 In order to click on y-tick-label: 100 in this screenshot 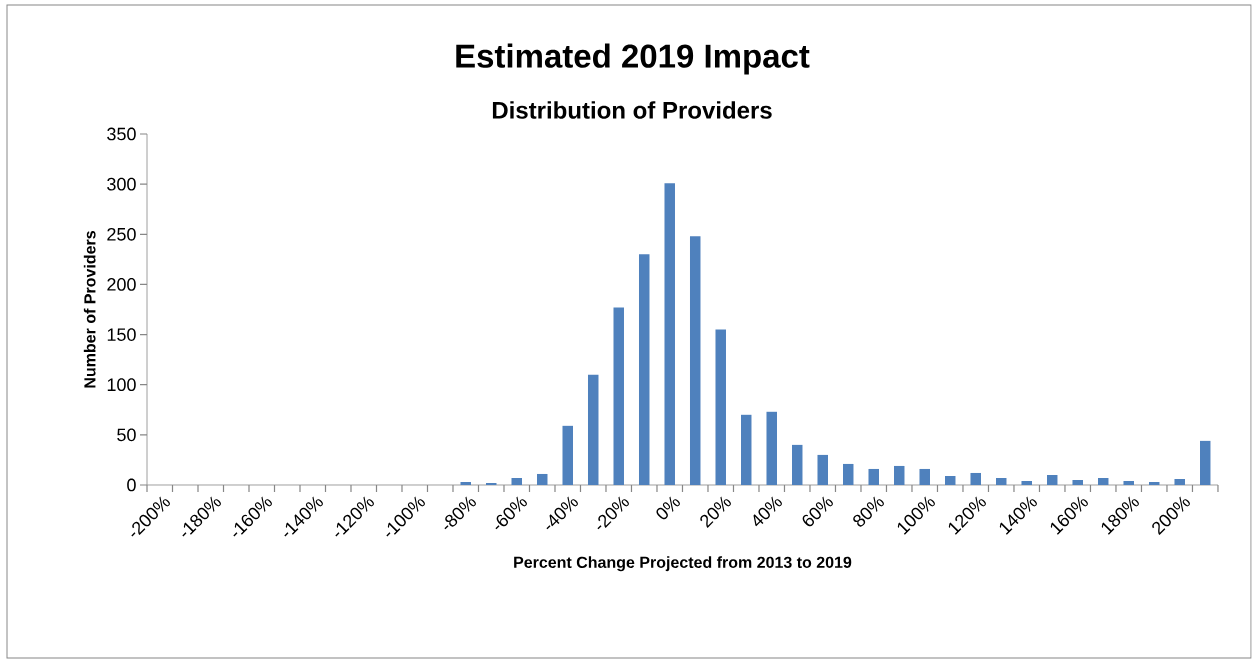, I will do `click(121, 385)`.